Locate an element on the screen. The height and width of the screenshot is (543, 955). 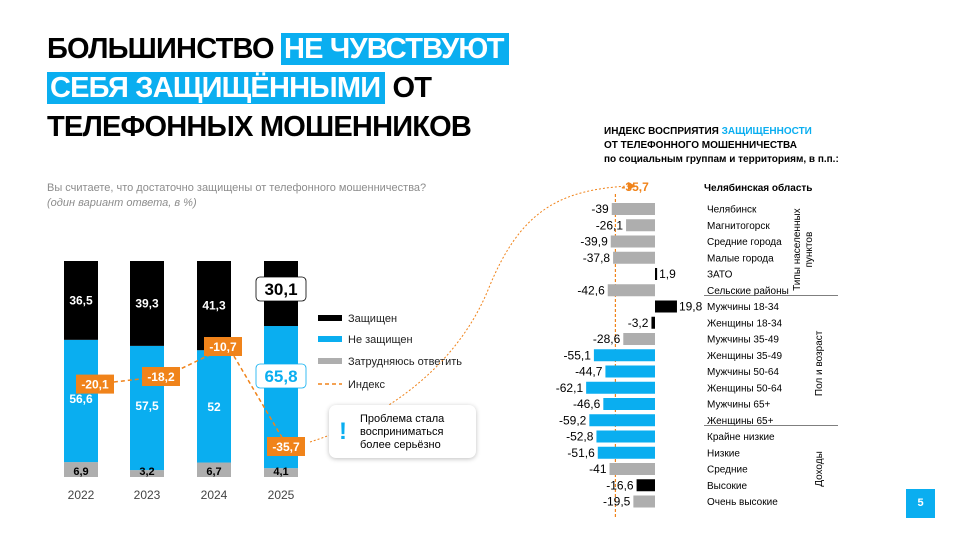
bar-dont-know-2025 is located at coordinates (281, 472).